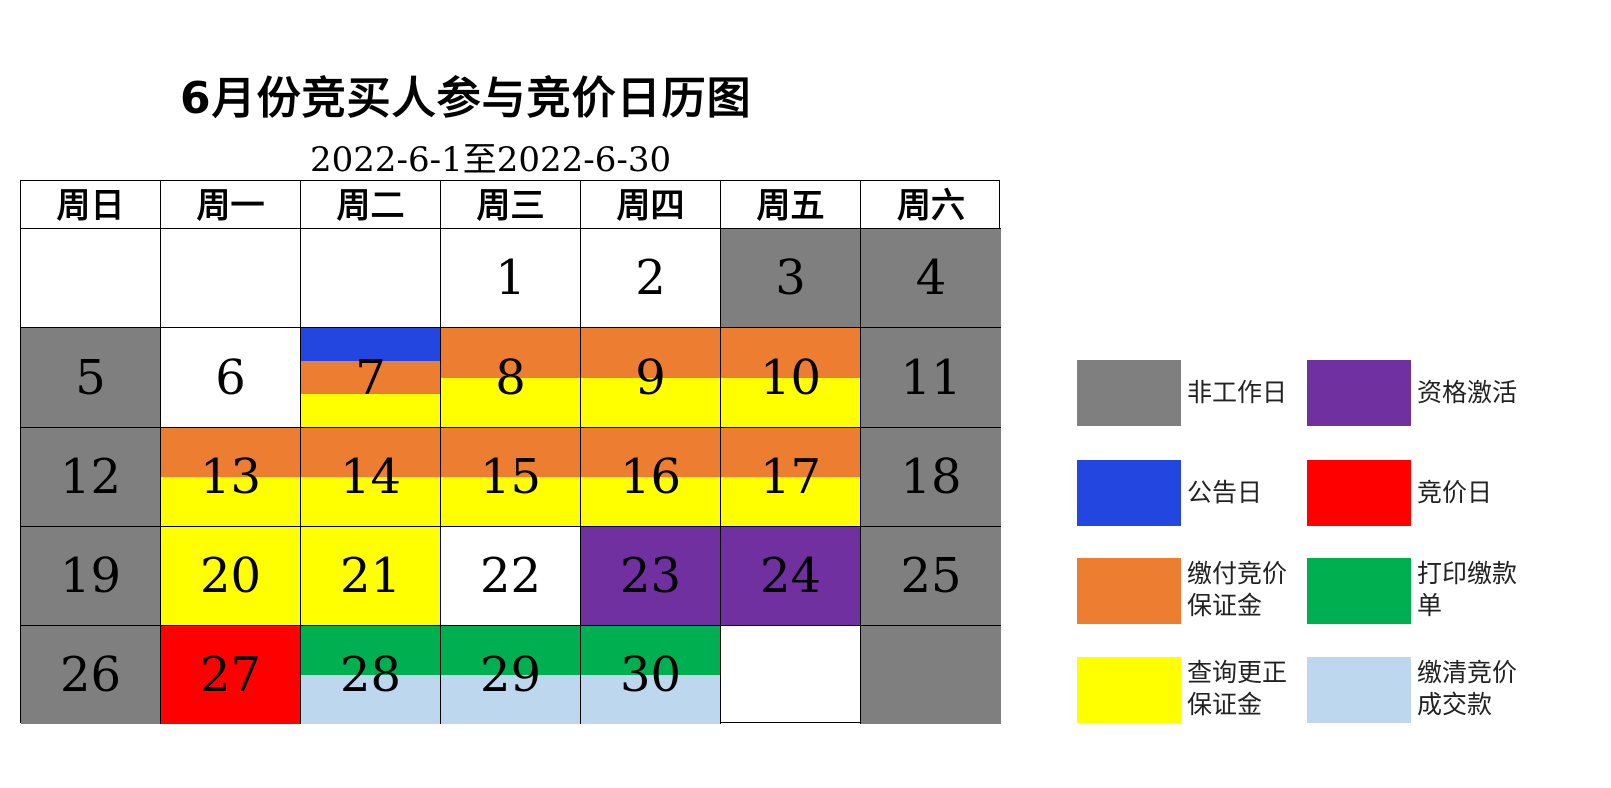 This screenshot has width=1611, height=788. I want to click on day-number: 26, so click(90, 675).